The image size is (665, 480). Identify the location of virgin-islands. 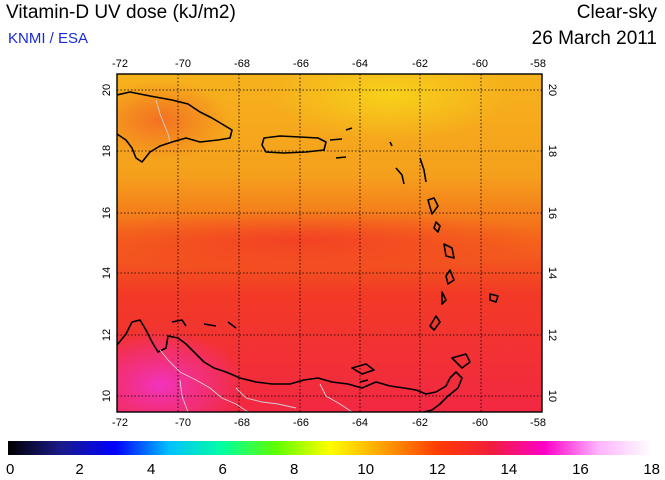
(341, 143).